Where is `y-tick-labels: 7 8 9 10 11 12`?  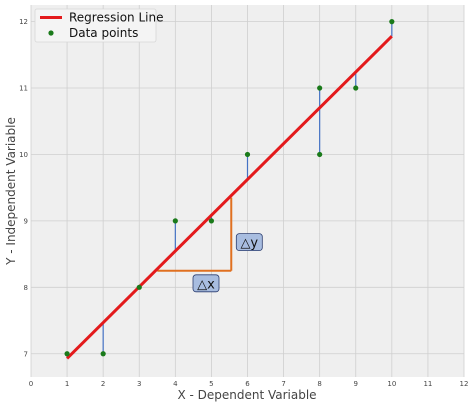 y-tick-labels: 7 8 9 10 11 12 is located at coordinates (23, 188).